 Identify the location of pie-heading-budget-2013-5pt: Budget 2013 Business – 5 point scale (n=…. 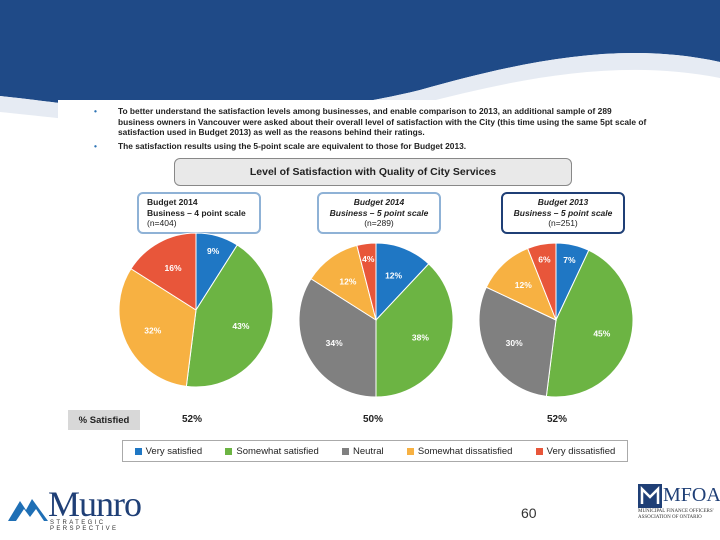
(563, 213).